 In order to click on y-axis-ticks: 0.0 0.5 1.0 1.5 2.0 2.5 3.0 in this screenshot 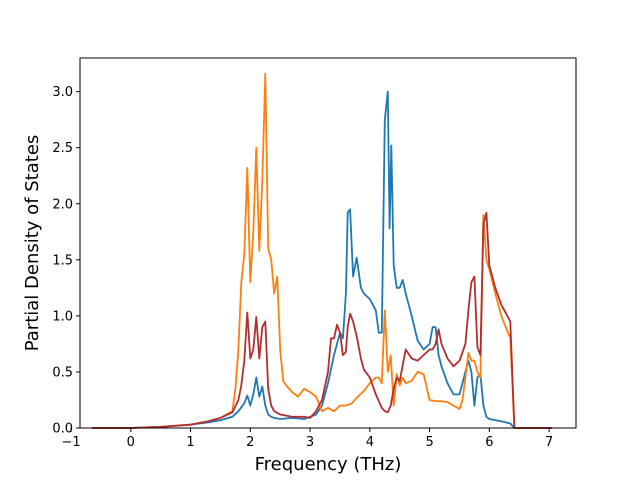, I will do `click(66, 261)`.